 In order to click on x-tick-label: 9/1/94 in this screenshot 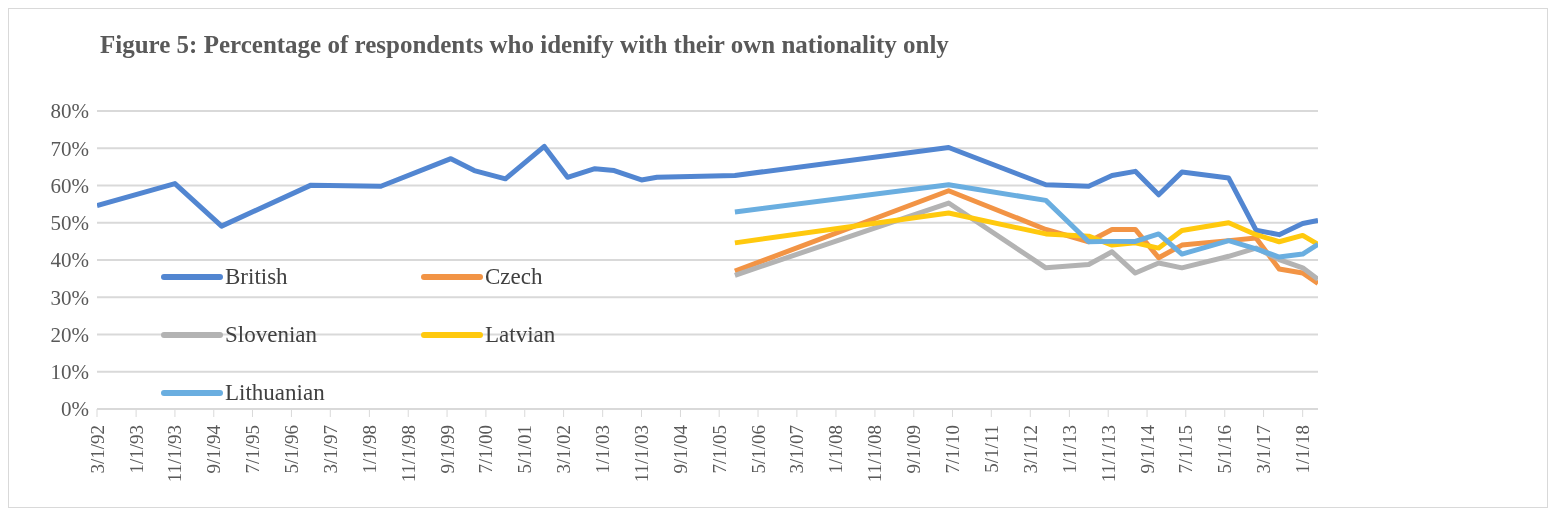, I will do `click(214, 449)`.